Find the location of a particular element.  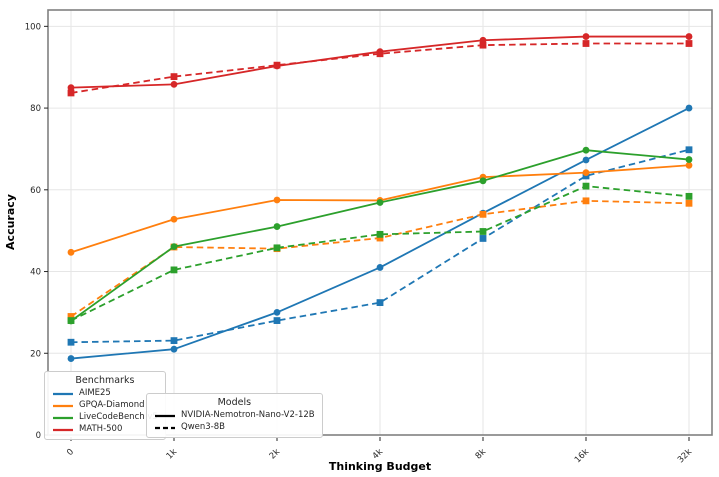

x-tick-label: 32k is located at coordinates (685, 456).